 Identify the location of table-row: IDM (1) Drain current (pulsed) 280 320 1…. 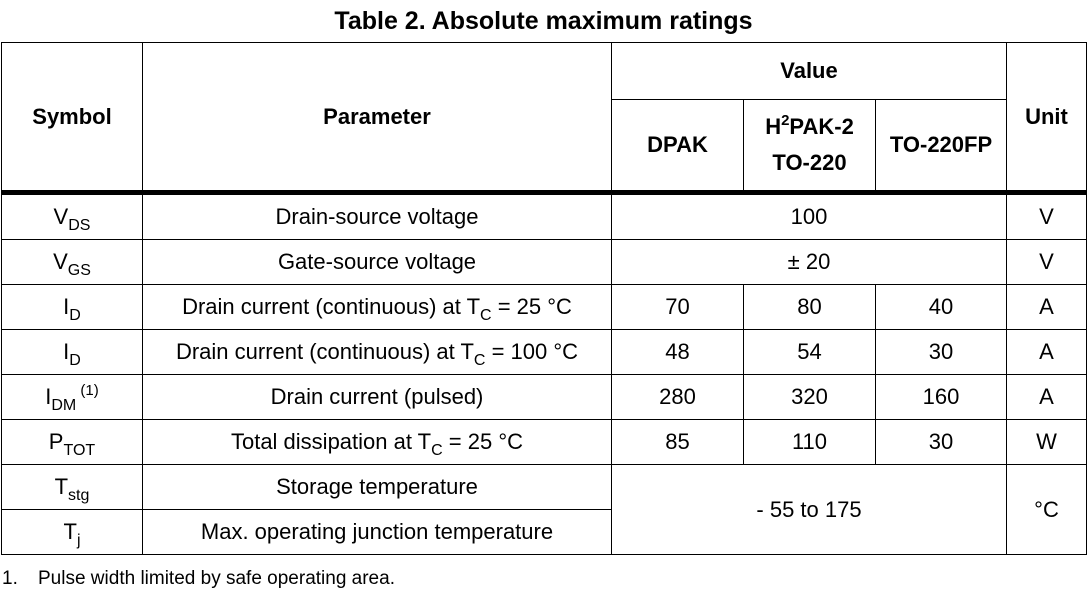
(544, 397).